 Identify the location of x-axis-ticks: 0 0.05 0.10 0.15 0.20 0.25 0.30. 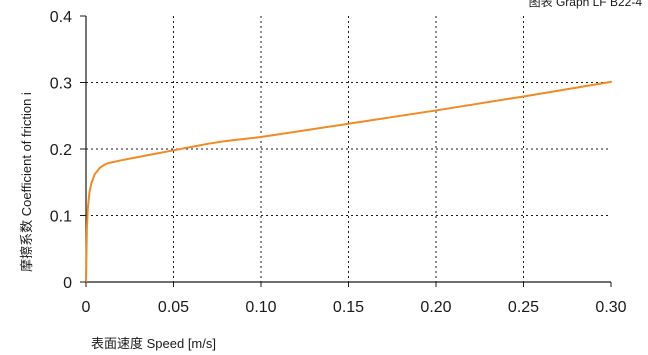
(354, 299).